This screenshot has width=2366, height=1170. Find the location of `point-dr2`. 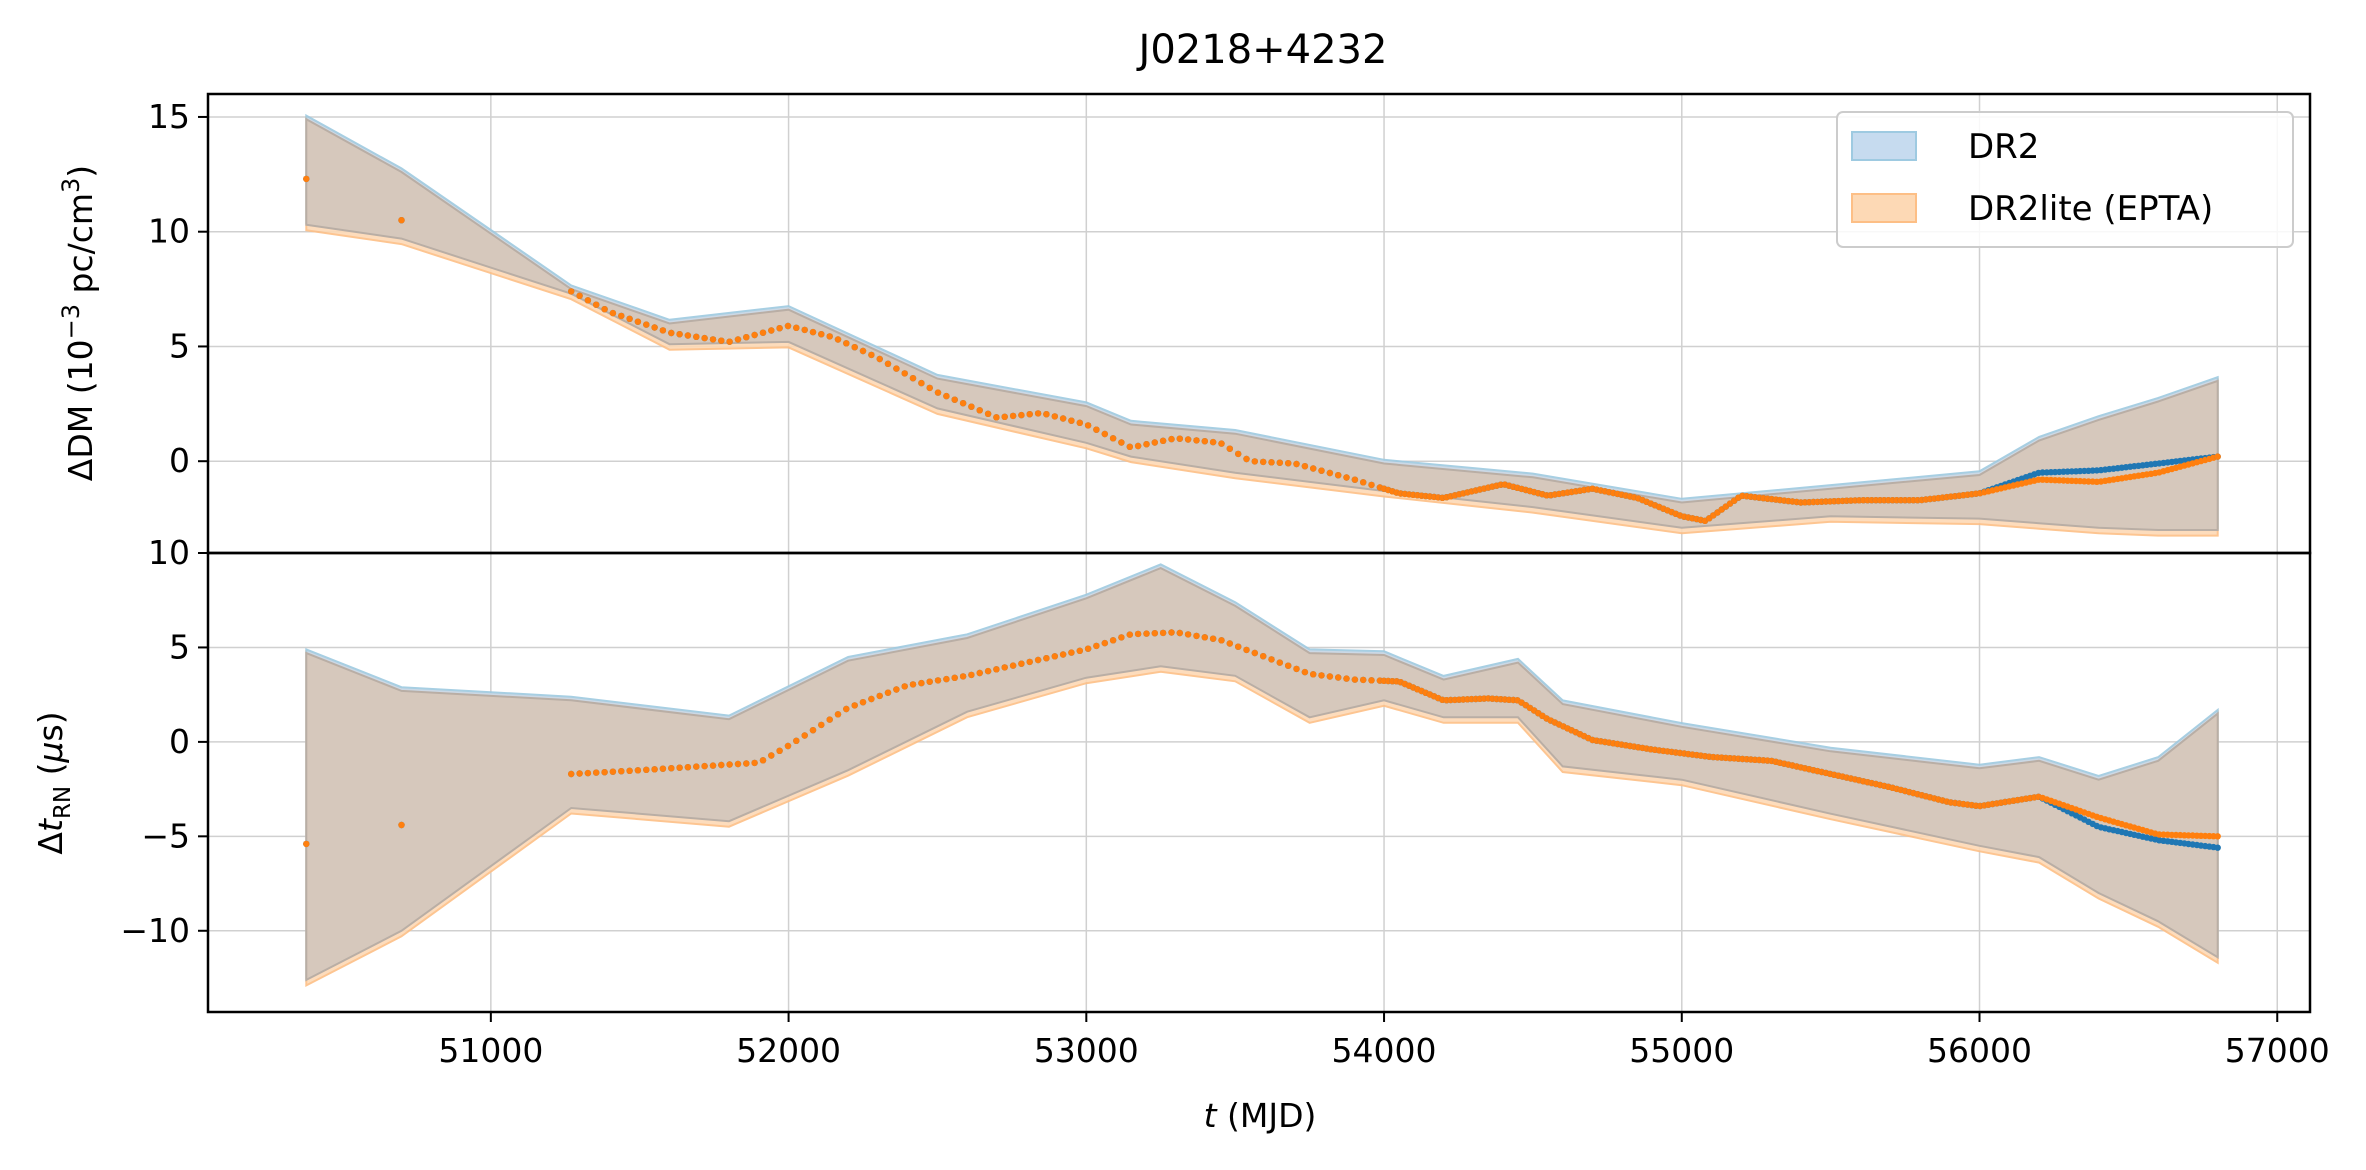

point-dr2 is located at coordinates (2217, 847).